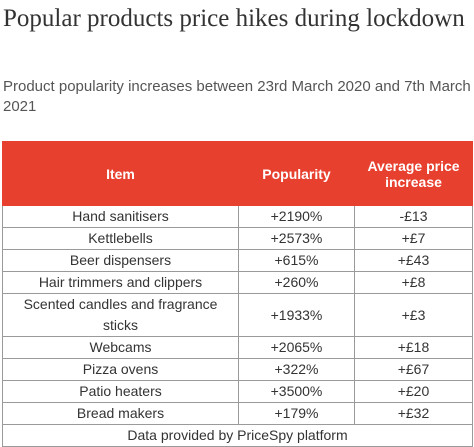 This screenshot has height=447, width=474. I want to click on table-cell-price-increase: +£67, so click(413, 369).